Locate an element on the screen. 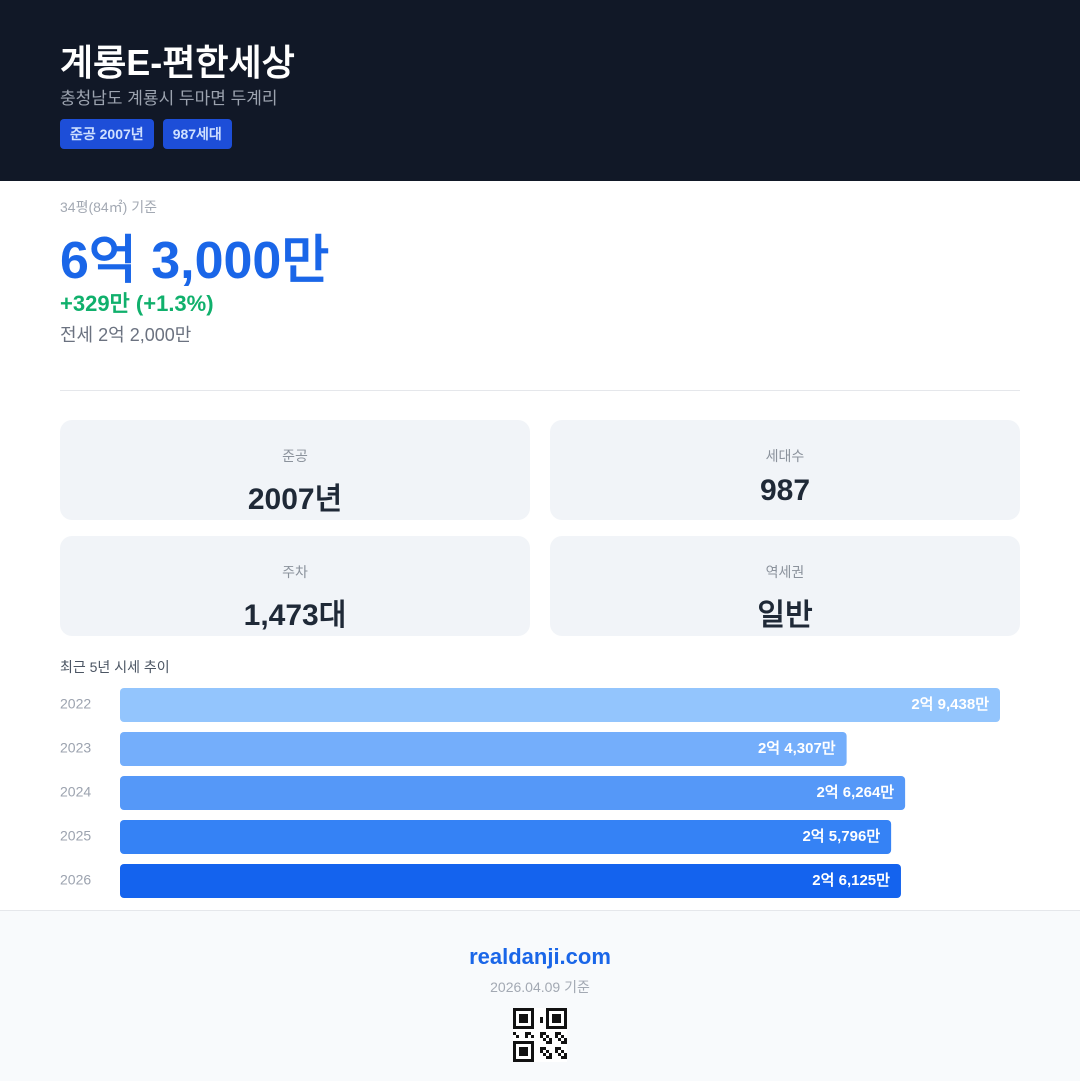 This screenshot has width=1080, height=1081. value-label: 2억 6,264만 is located at coordinates (855, 792).